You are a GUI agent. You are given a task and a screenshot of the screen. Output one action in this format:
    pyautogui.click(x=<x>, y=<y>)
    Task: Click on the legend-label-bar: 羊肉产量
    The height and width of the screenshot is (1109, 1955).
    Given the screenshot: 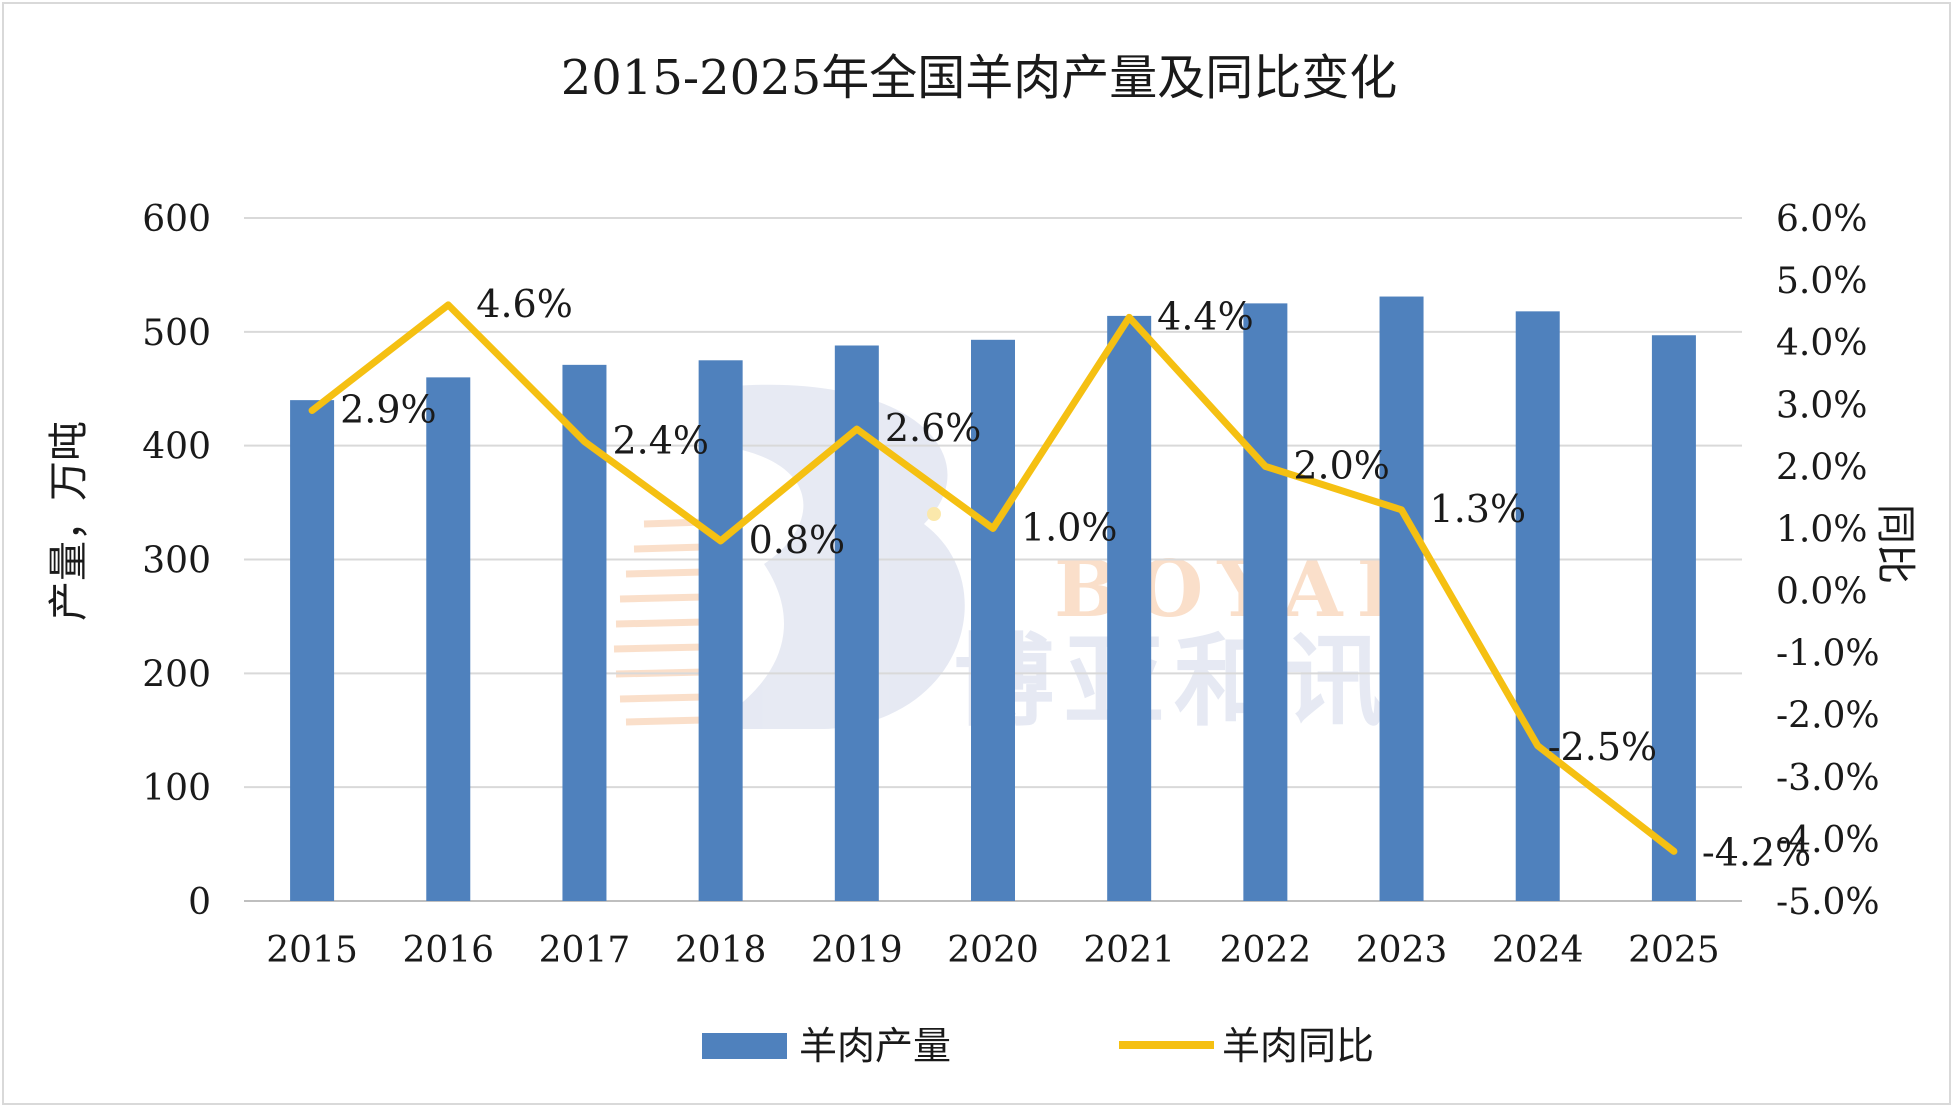 What is the action you would take?
    pyautogui.click(x=875, y=1046)
    